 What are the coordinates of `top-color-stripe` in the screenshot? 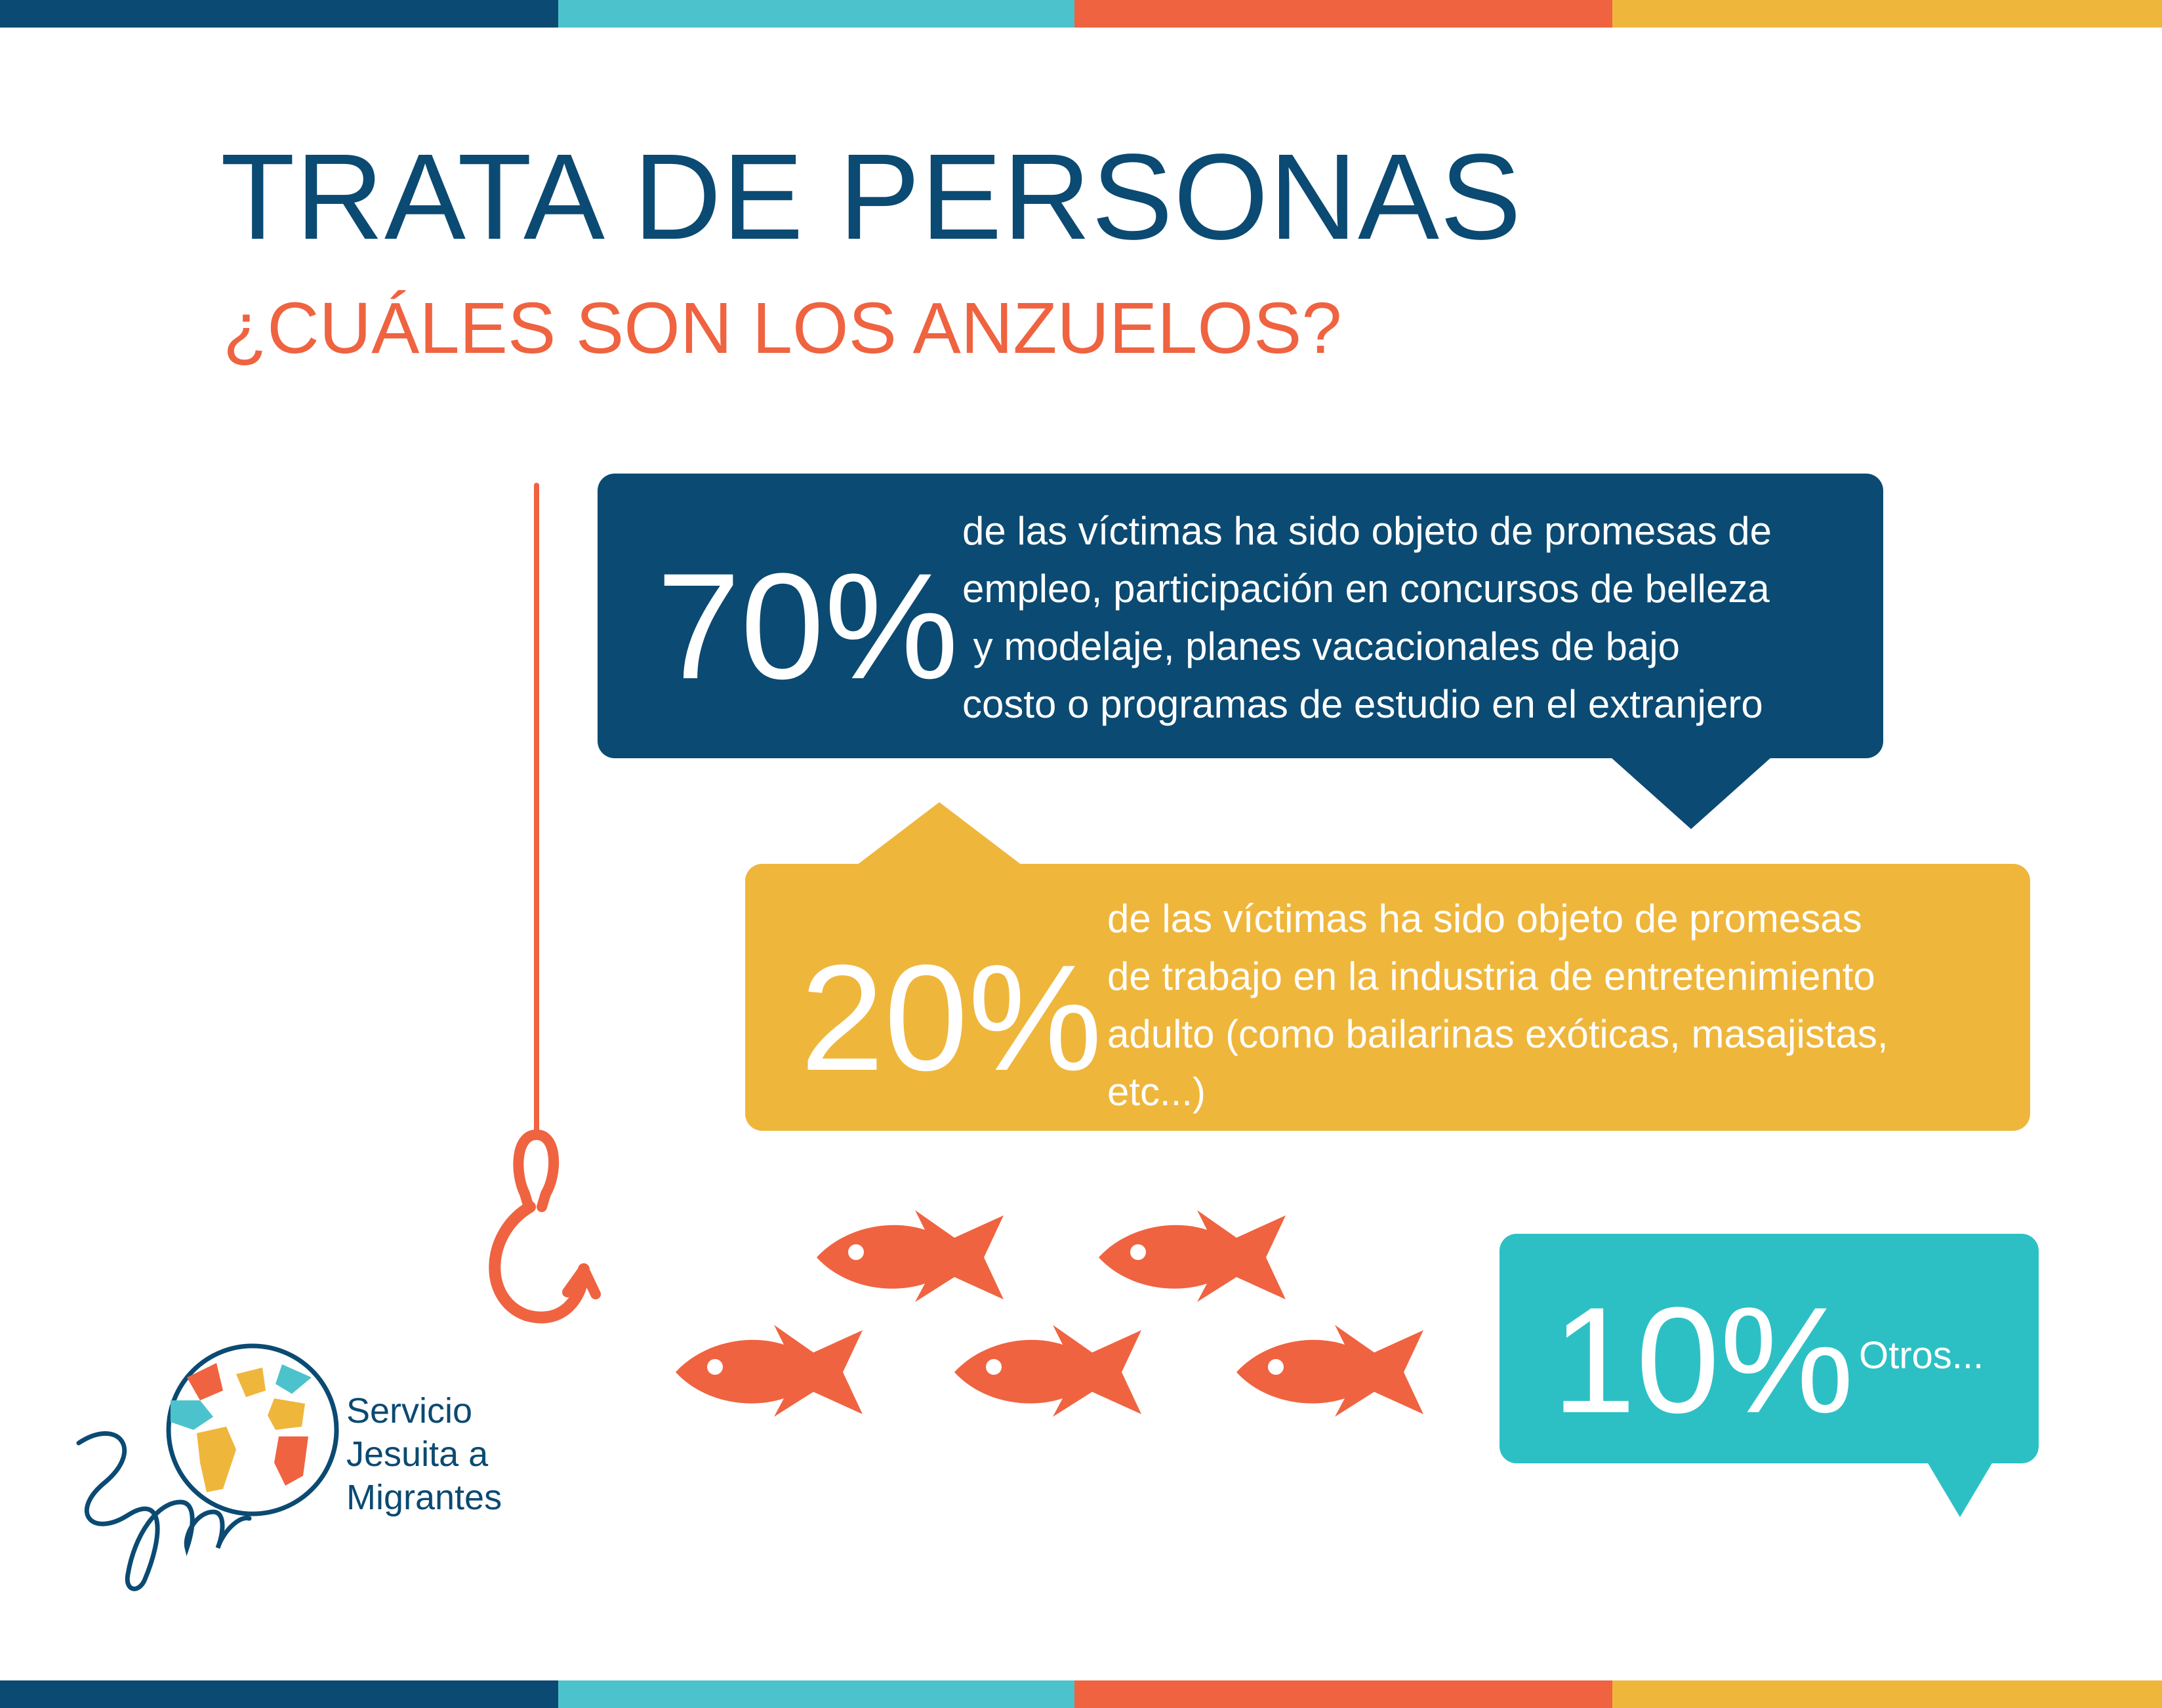 It's located at (1081, 14).